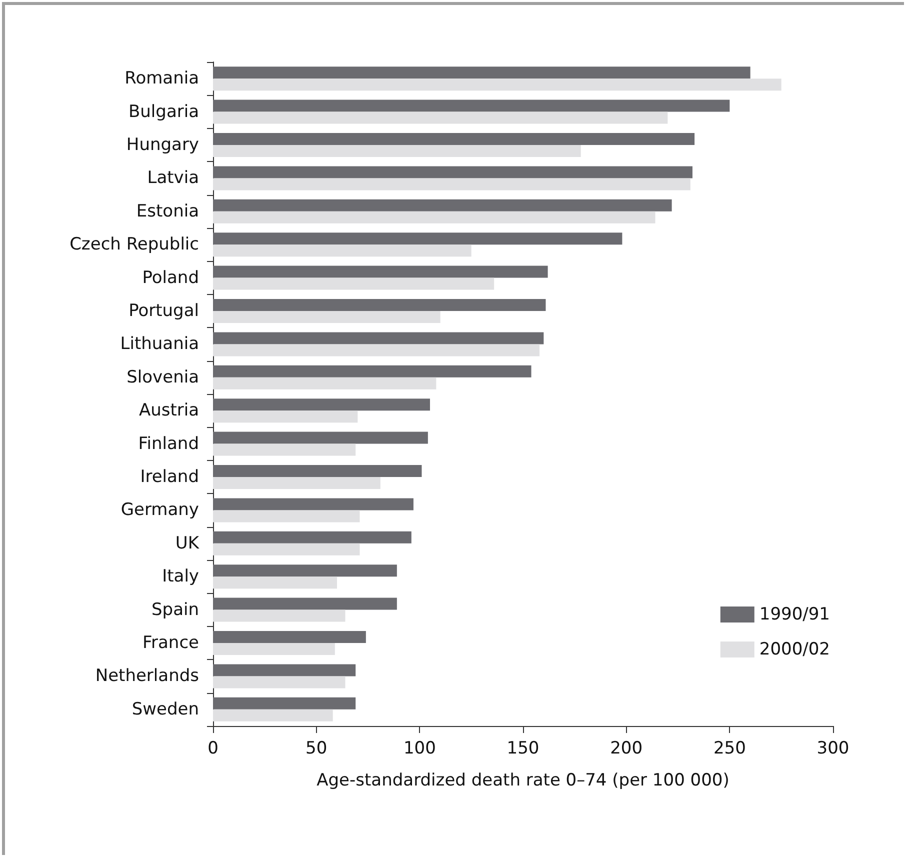  Describe the element at coordinates (175, 610) in the screenshot. I see `y-tick-label: Spain` at that location.